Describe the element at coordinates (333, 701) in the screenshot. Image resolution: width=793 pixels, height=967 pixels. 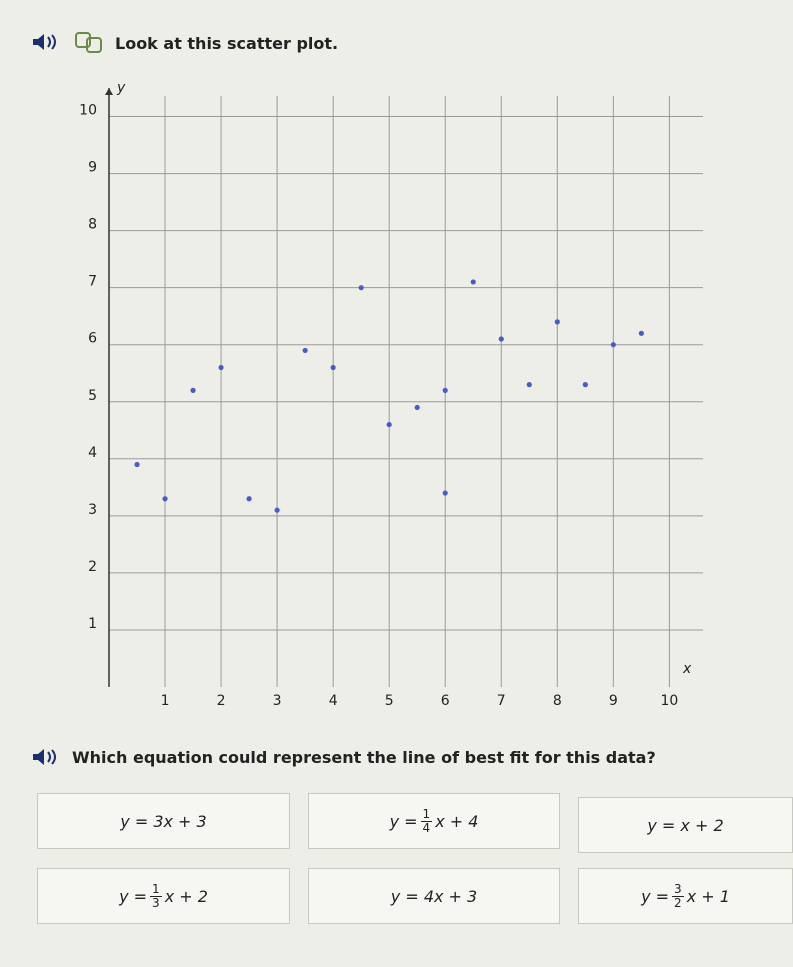
I see `x-tick-label: 4` at that location.